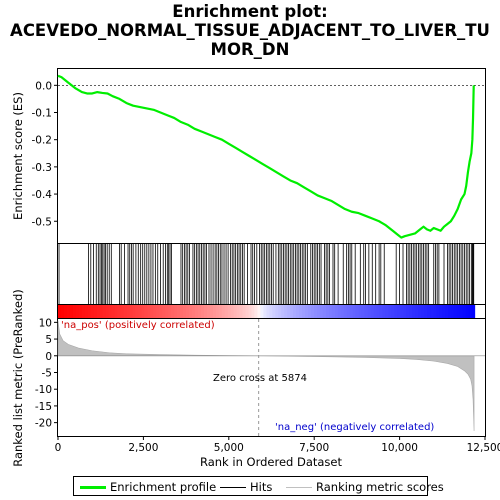  Describe the element at coordinates (42, 195) in the screenshot. I see `es-tick-label: -0.4` at that location.